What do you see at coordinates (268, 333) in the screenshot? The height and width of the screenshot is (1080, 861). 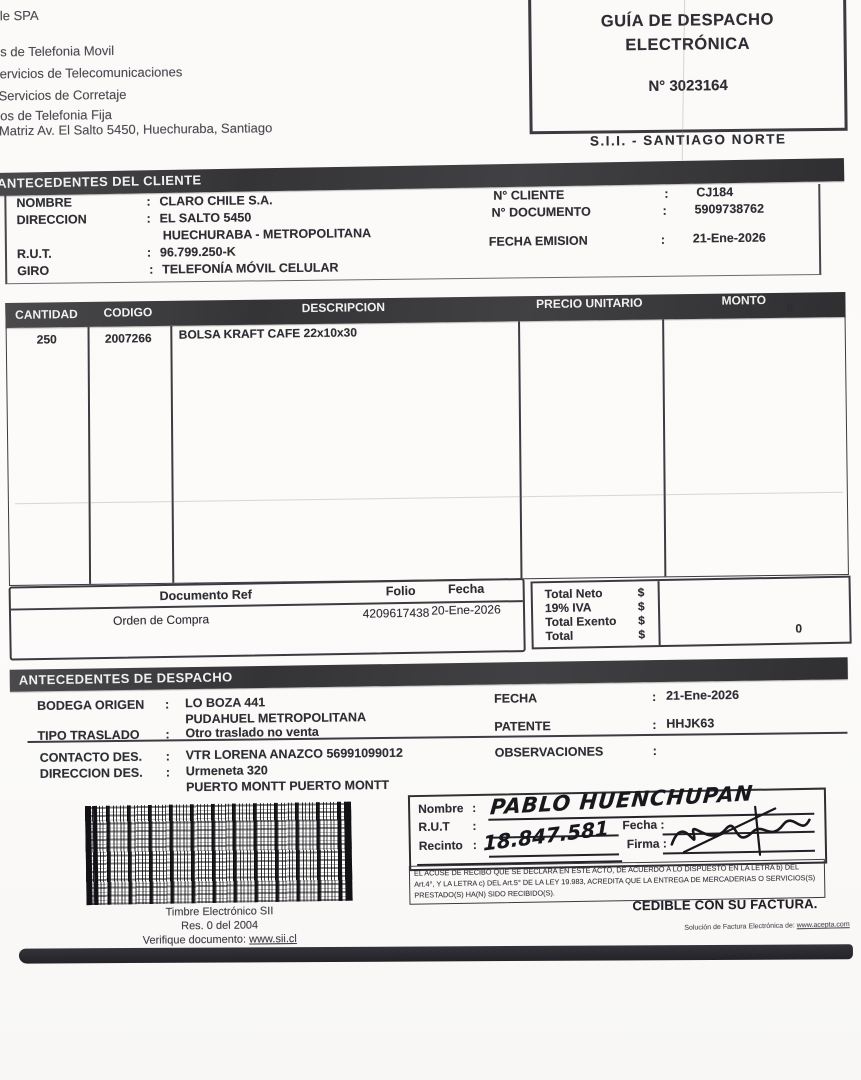 I see `item-descripcion: BOLSA KRAFT CAFE 22x10x30` at bounding box center [268, 333].